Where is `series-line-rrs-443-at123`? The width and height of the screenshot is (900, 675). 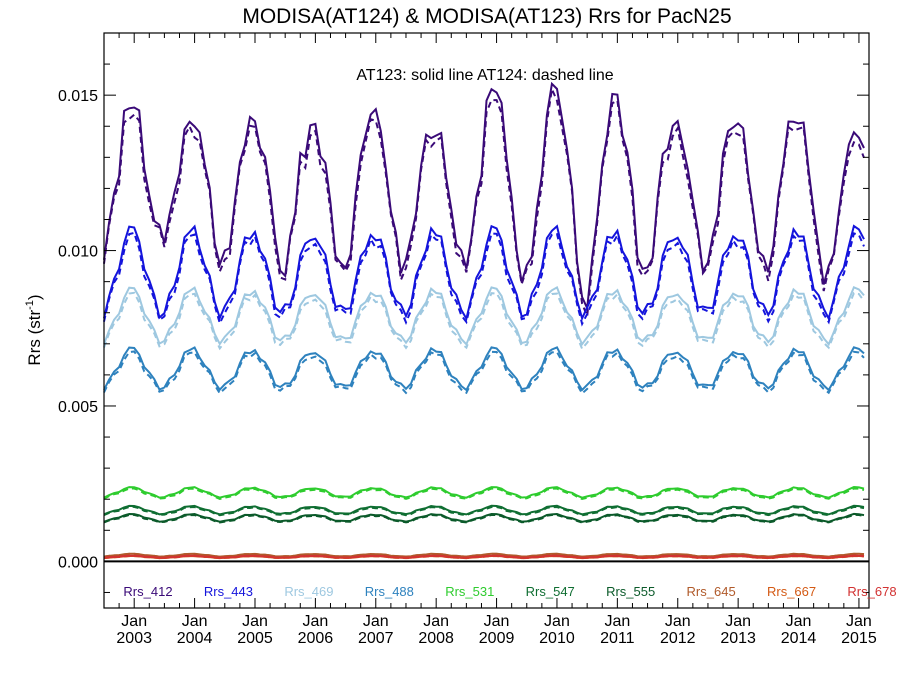 series-line-rrs-443-at123 is located at coordinates (484, 273).